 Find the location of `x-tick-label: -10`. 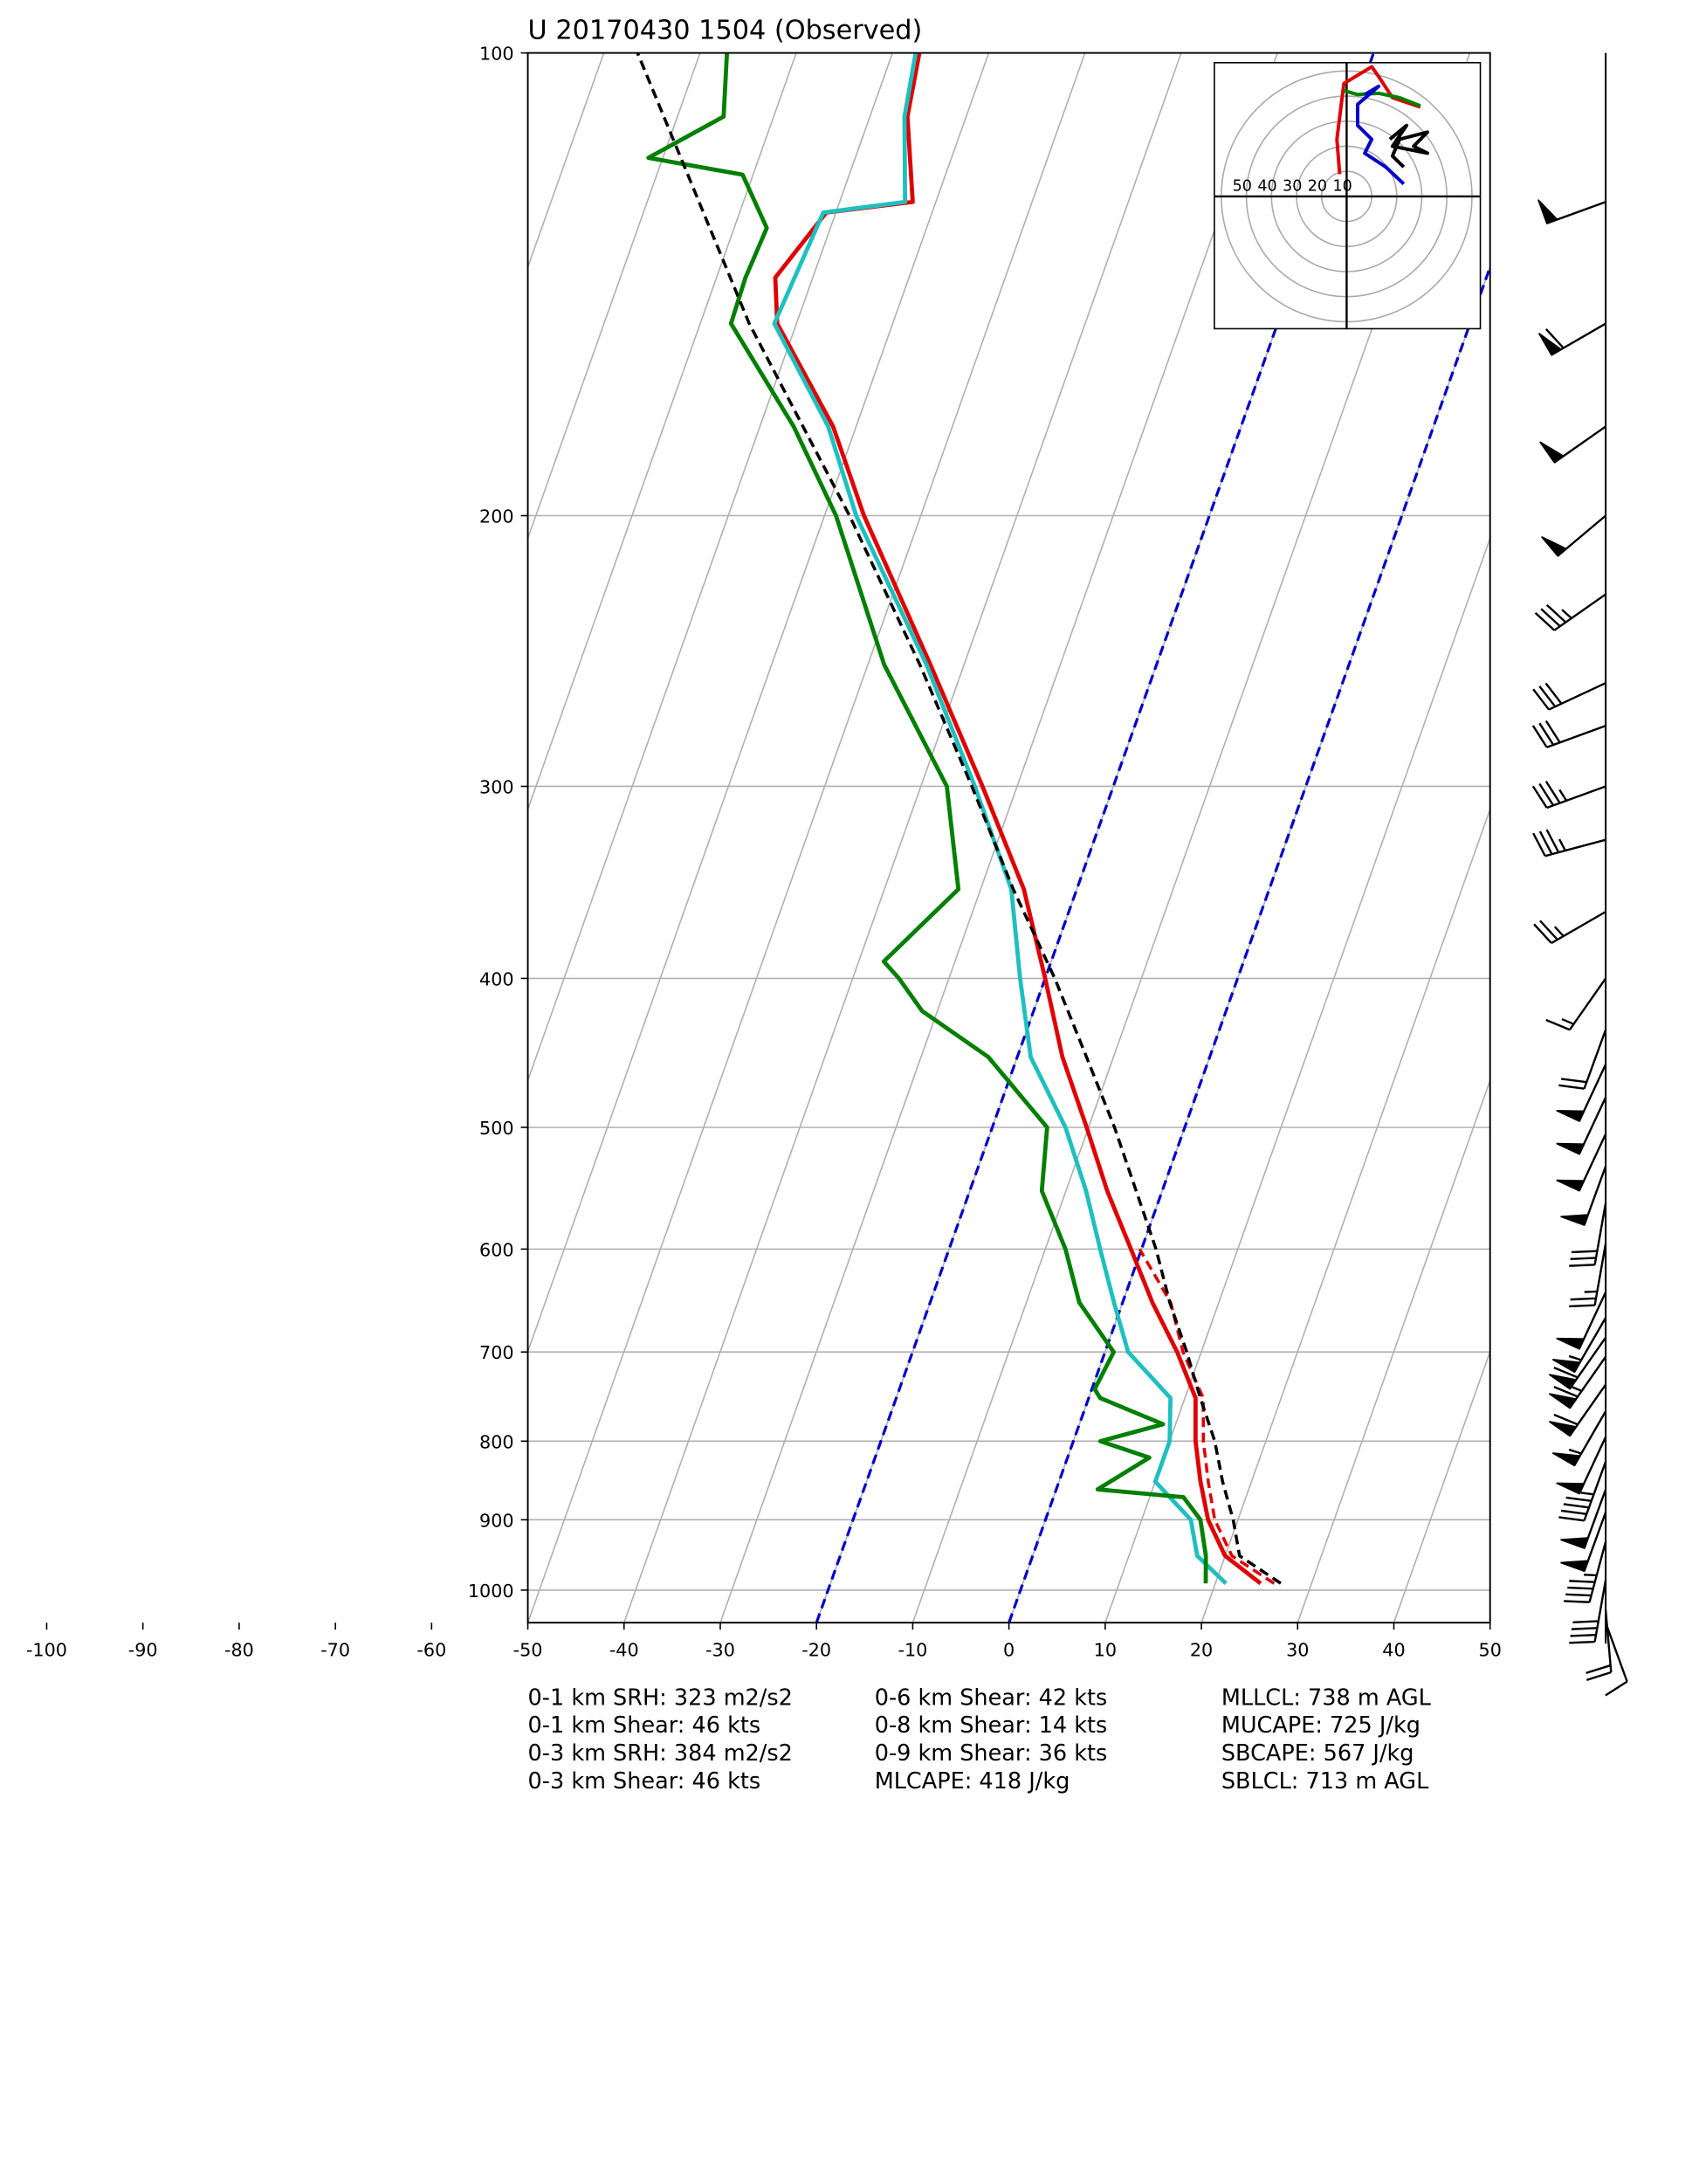

x-tick-label: -10 is located at coordinates (912, 1649).